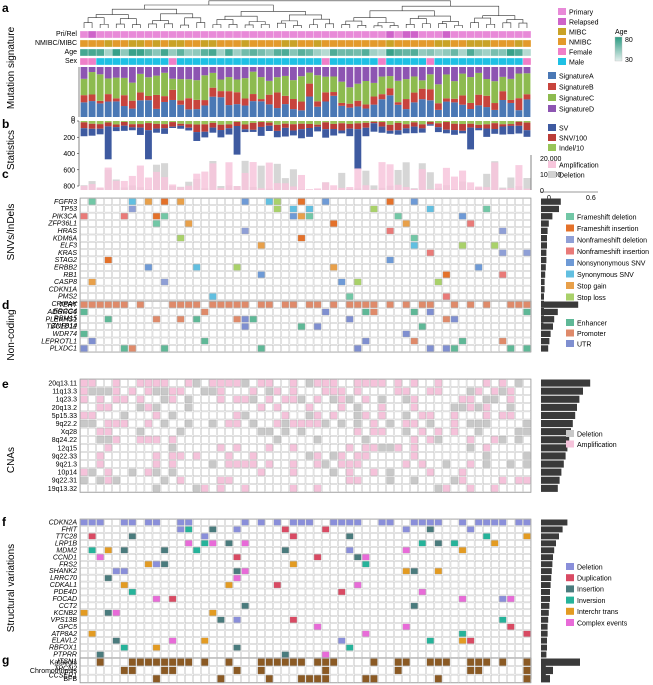  I want to click on gene-label: 12q15, so click(68, 448).